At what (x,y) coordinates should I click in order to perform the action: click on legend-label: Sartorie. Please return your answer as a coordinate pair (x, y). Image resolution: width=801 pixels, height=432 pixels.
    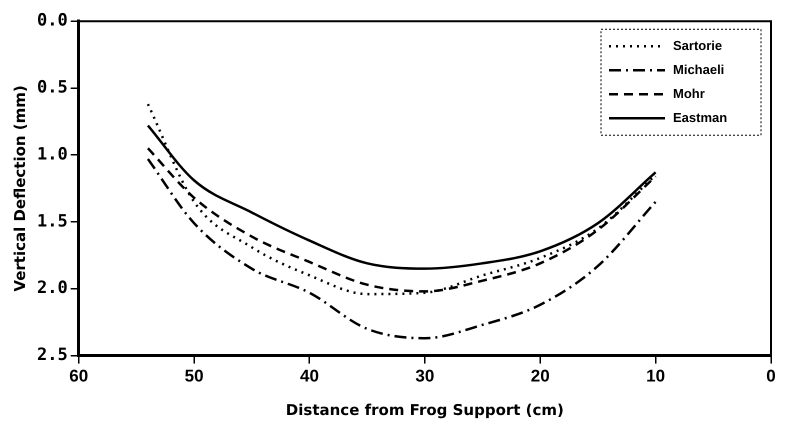
    Looking at the image, I should click on (697, 45).